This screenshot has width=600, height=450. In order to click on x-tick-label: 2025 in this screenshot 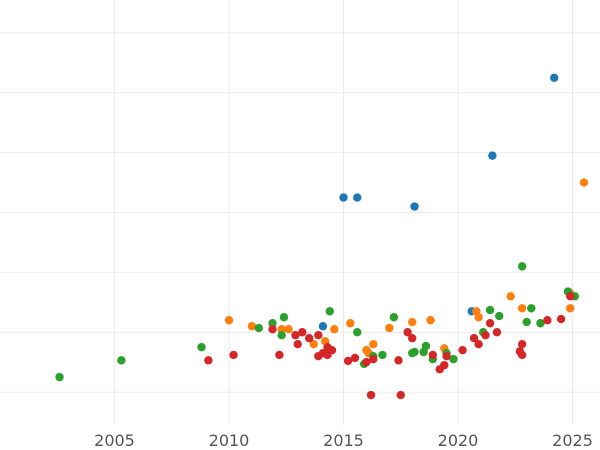, I will do `click(572, 440)`.